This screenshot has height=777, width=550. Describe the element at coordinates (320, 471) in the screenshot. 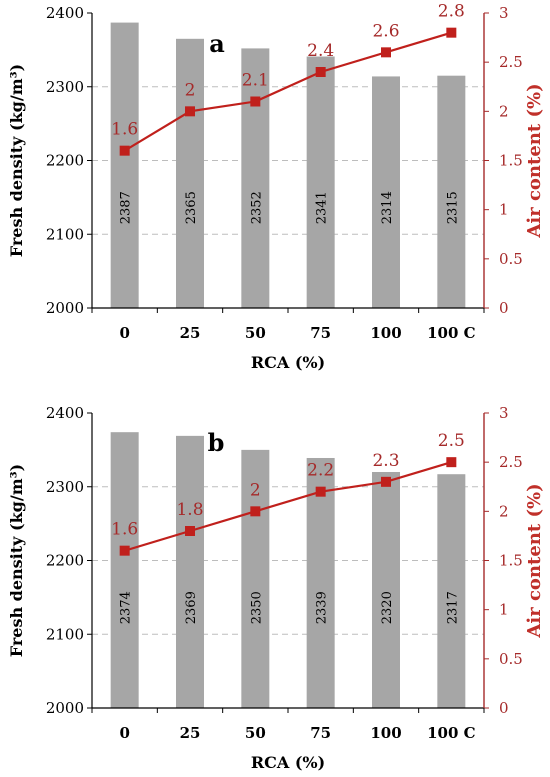

I see `air-content-label: 2.2` at that location.